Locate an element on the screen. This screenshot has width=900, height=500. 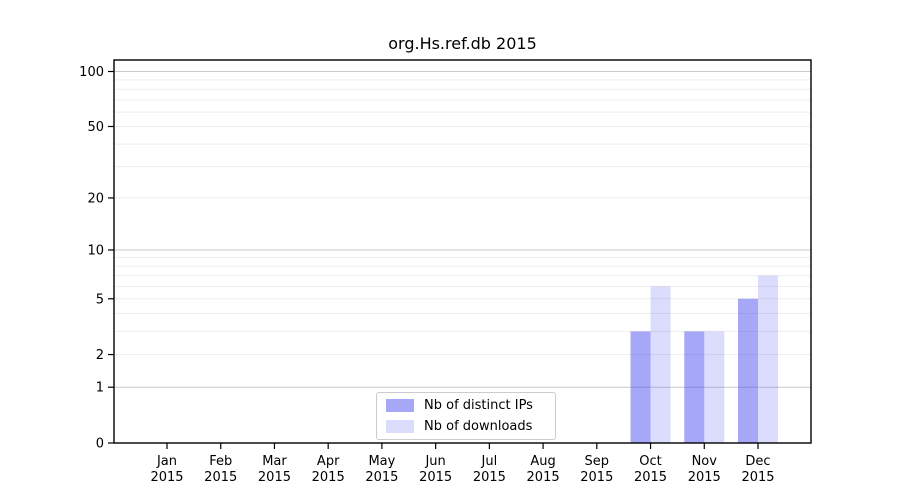
chart-title: org.Hs.ref.db 2015 is located at coordinates (462, 43).